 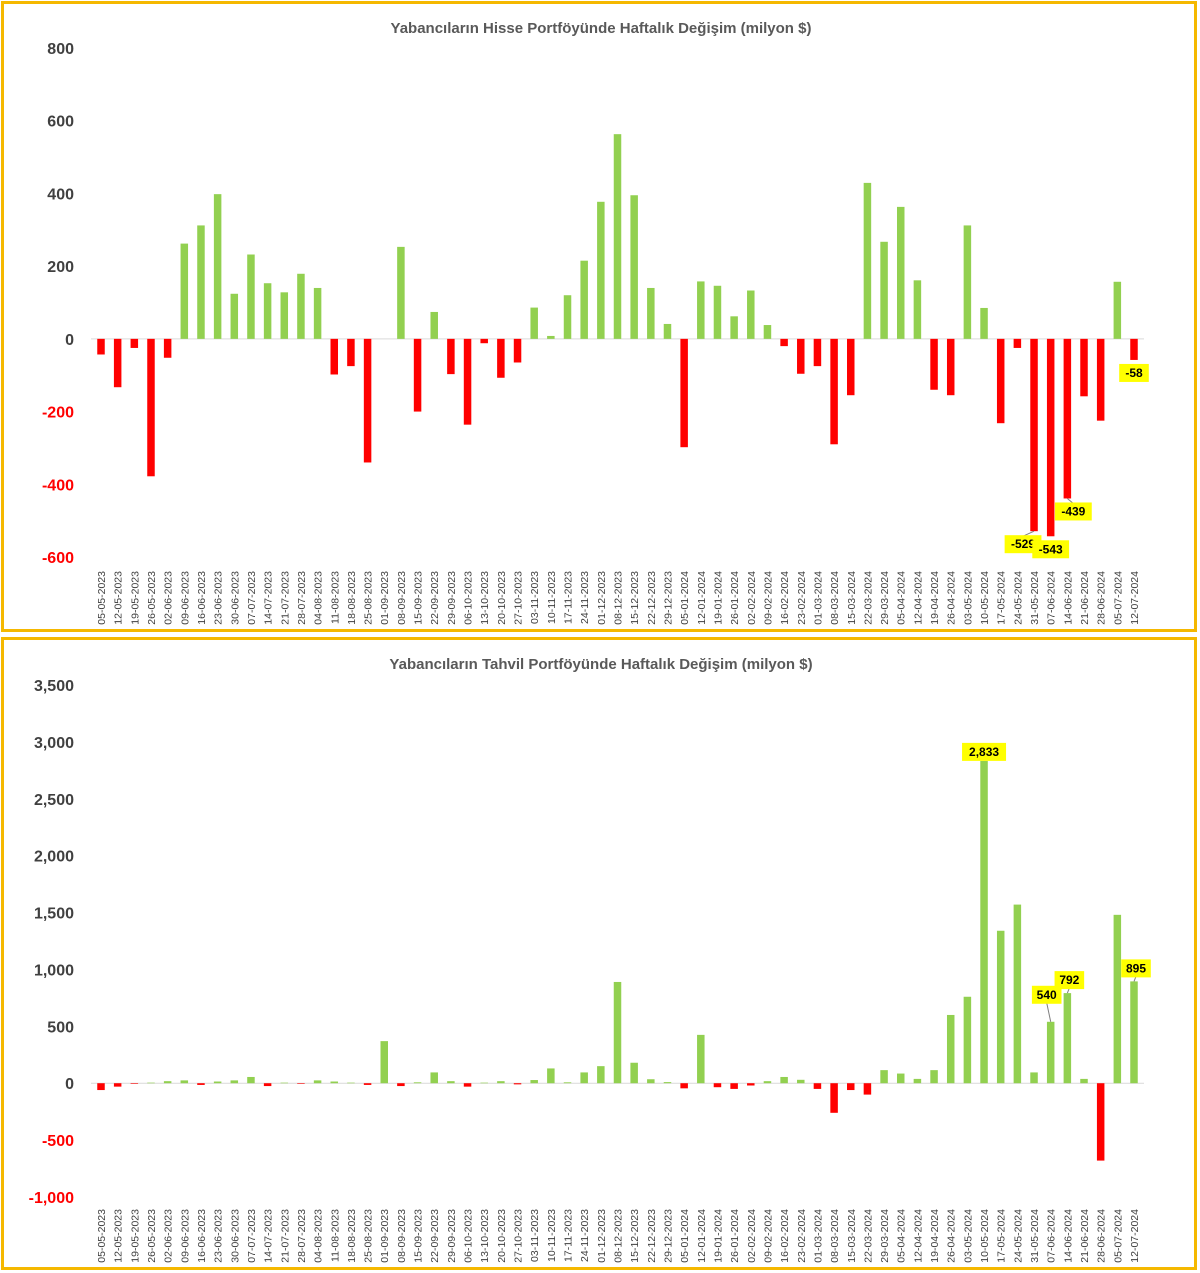 What do you see at coordinates (885, 598) in the screenshot?
I see `x-tick-label: 29-03-2024` at bounding box center [885, 598].